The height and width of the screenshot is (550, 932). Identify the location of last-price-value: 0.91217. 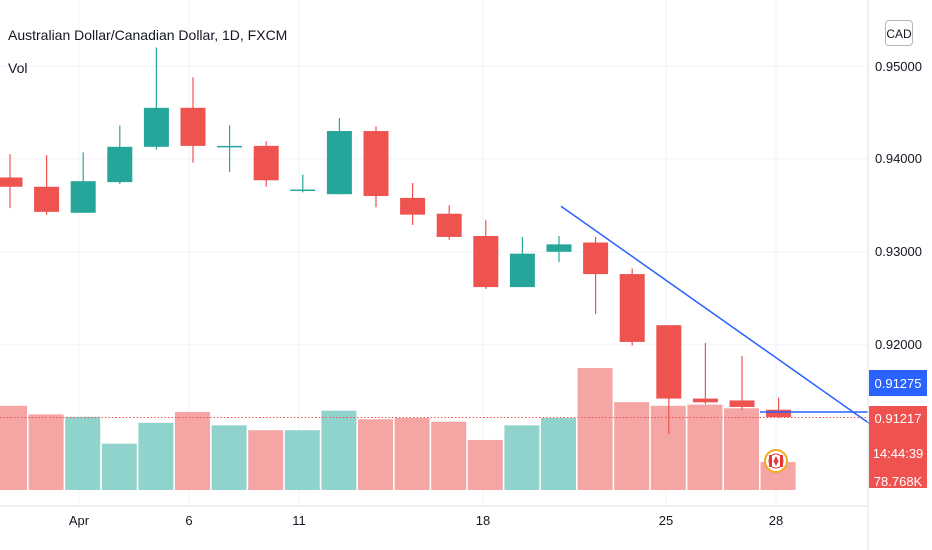
(898, 418).